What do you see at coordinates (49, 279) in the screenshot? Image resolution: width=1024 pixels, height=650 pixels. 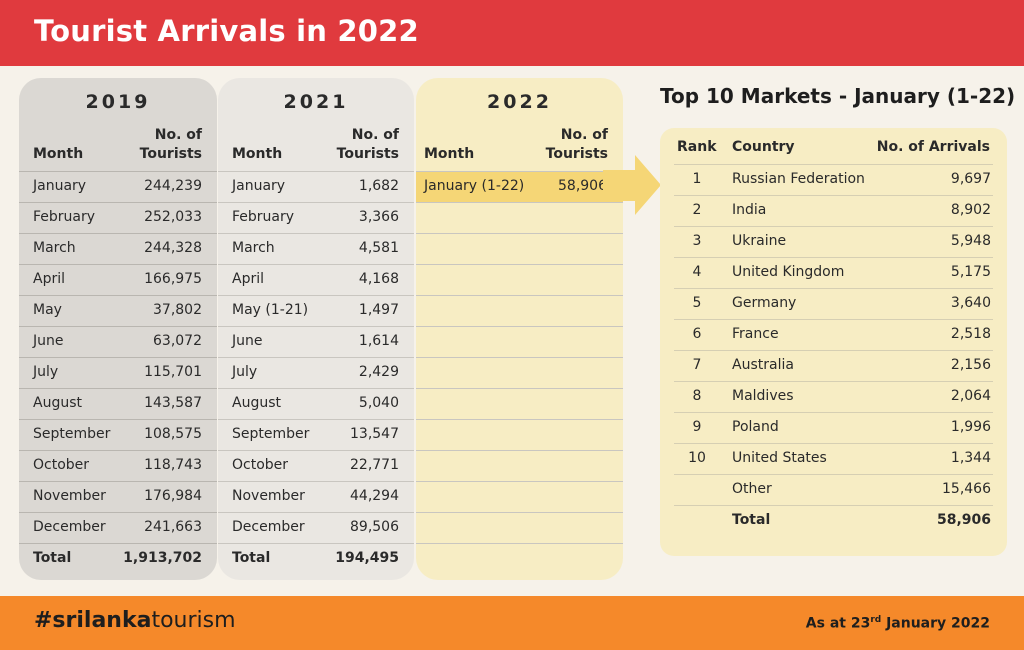 I see `month-cell: April` at bounding box center [49, 279].